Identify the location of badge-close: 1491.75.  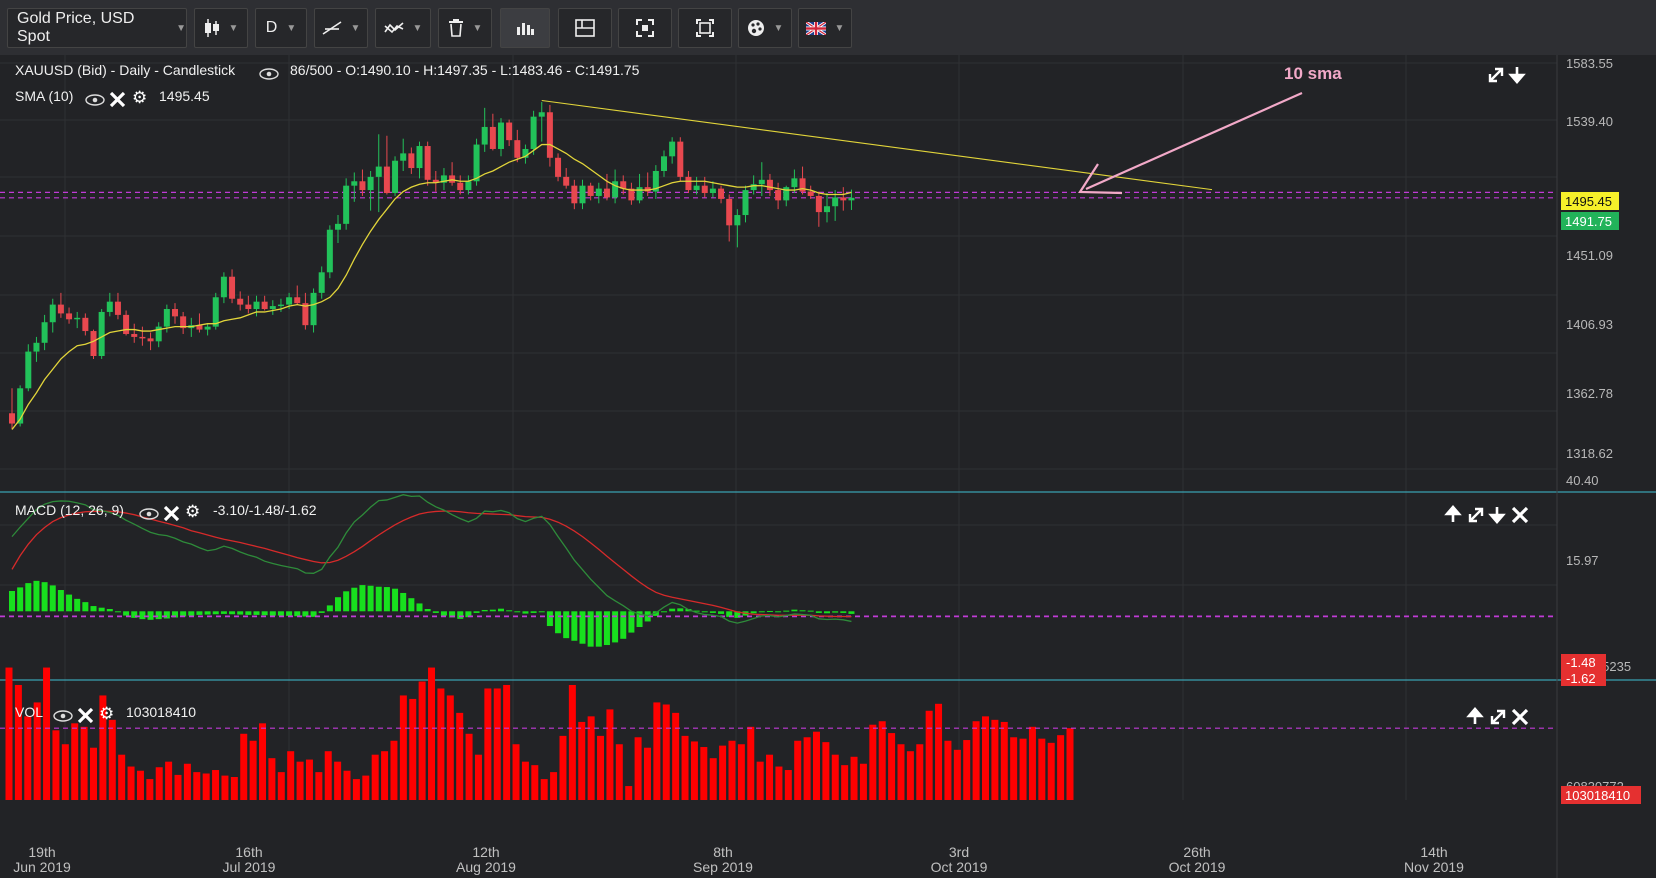
(1590, 221).